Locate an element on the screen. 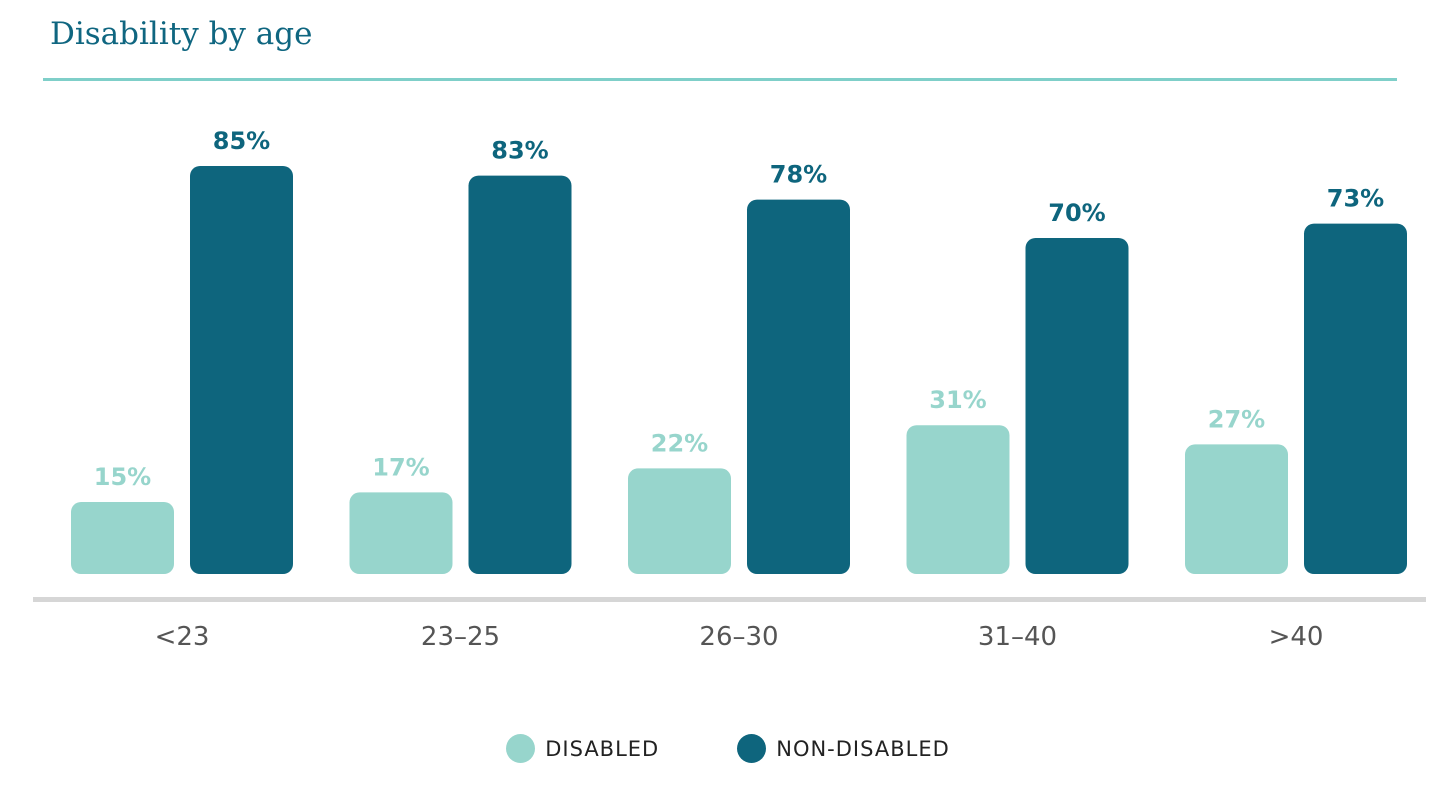  data-label-non-disabled-0: 85% is located at coordinates (241, 141).